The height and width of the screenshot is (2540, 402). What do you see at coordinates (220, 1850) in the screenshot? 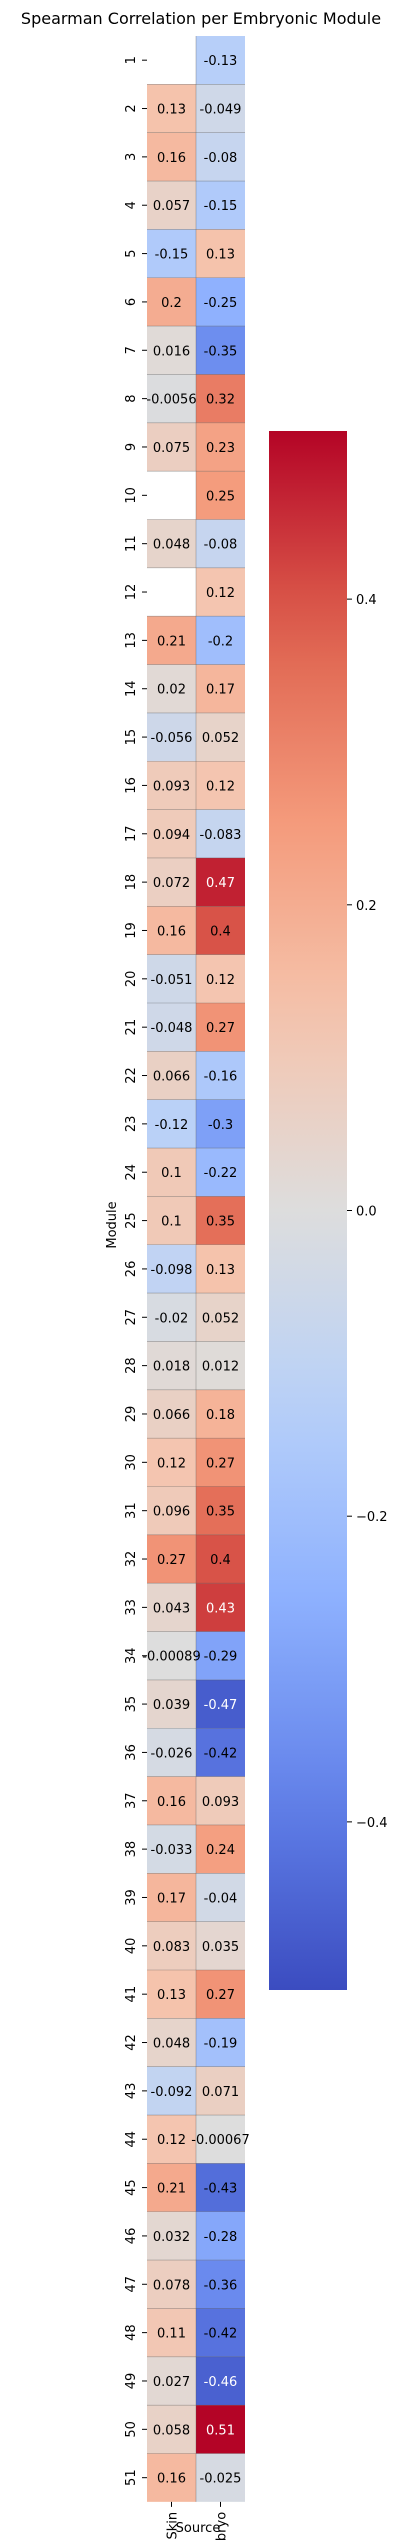
I see `cell-value-label: 0.24` at bounding box center [220, 1850].